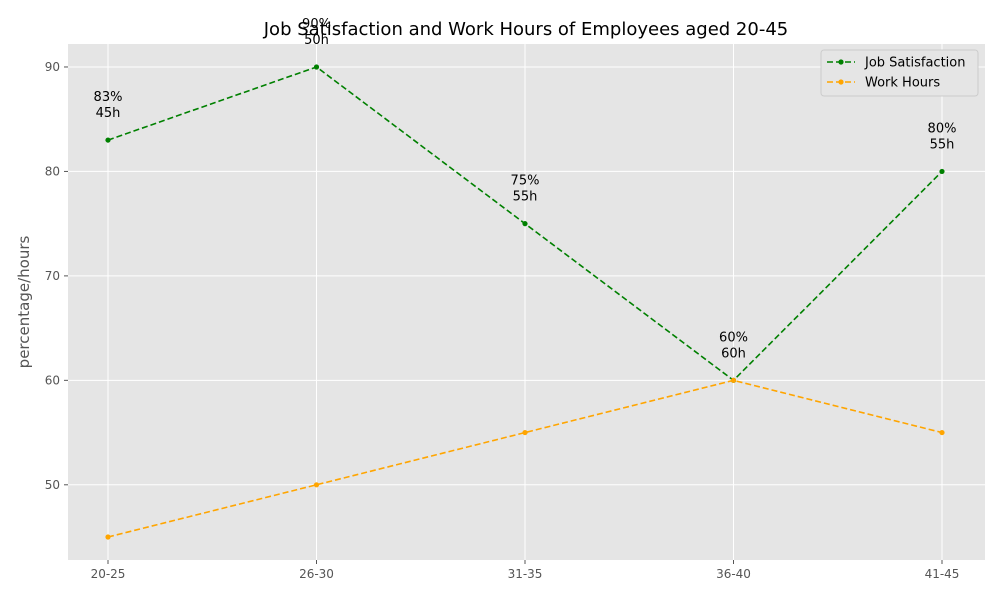 The height and width of the screenshot is (600, 1000). What do you see at coordinates (525, 181) in the screenshot?
I see `annotation-satisfaction: 75%` at bounding box center [525, 181].